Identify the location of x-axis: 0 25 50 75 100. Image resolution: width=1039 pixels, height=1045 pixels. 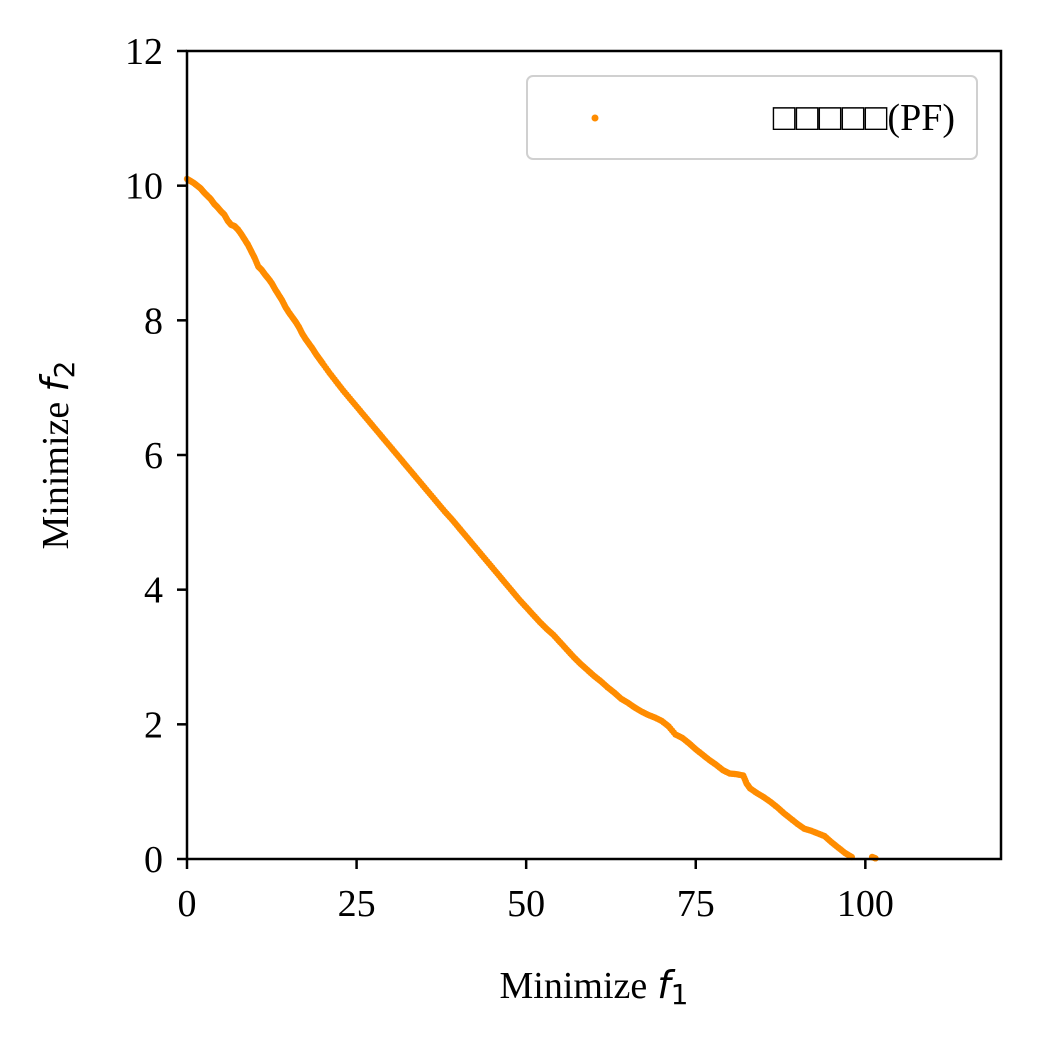
(536, 892).